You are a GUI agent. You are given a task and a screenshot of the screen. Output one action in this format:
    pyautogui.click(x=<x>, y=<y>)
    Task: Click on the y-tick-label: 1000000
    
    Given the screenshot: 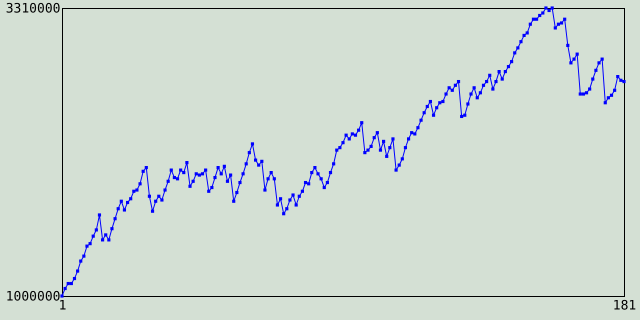 What is the action you would take?
    pyautogui.click(x=33, y=297)
    